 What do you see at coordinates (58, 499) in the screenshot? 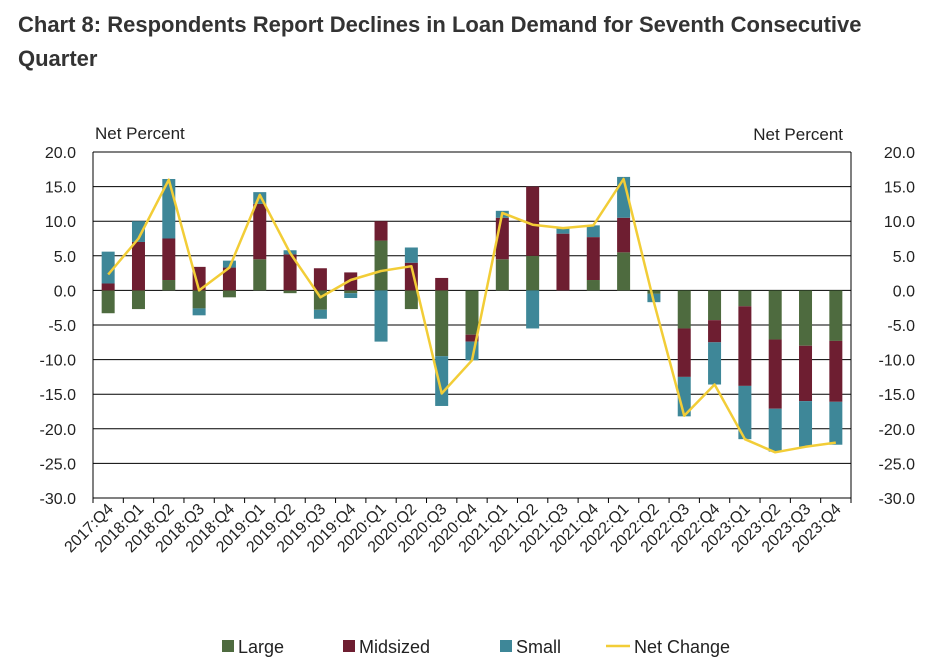
I see `y-tick-label-left: -30.0` at bounding box center [58, 499].